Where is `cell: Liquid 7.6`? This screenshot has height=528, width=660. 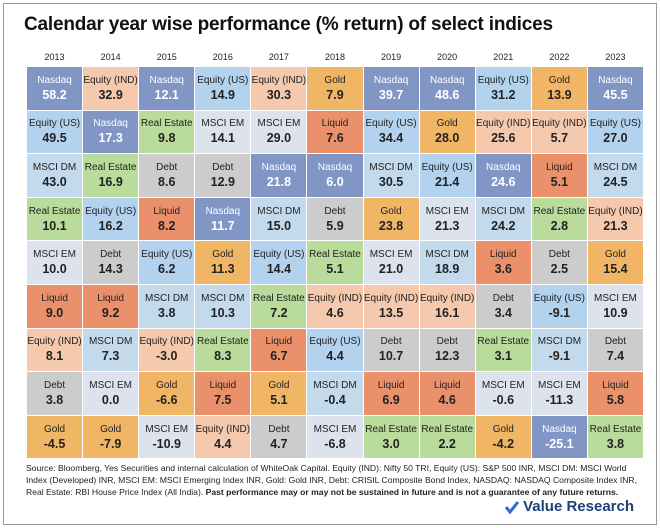
cell: Liquid 7.6 is located at coordinates (335, 132).